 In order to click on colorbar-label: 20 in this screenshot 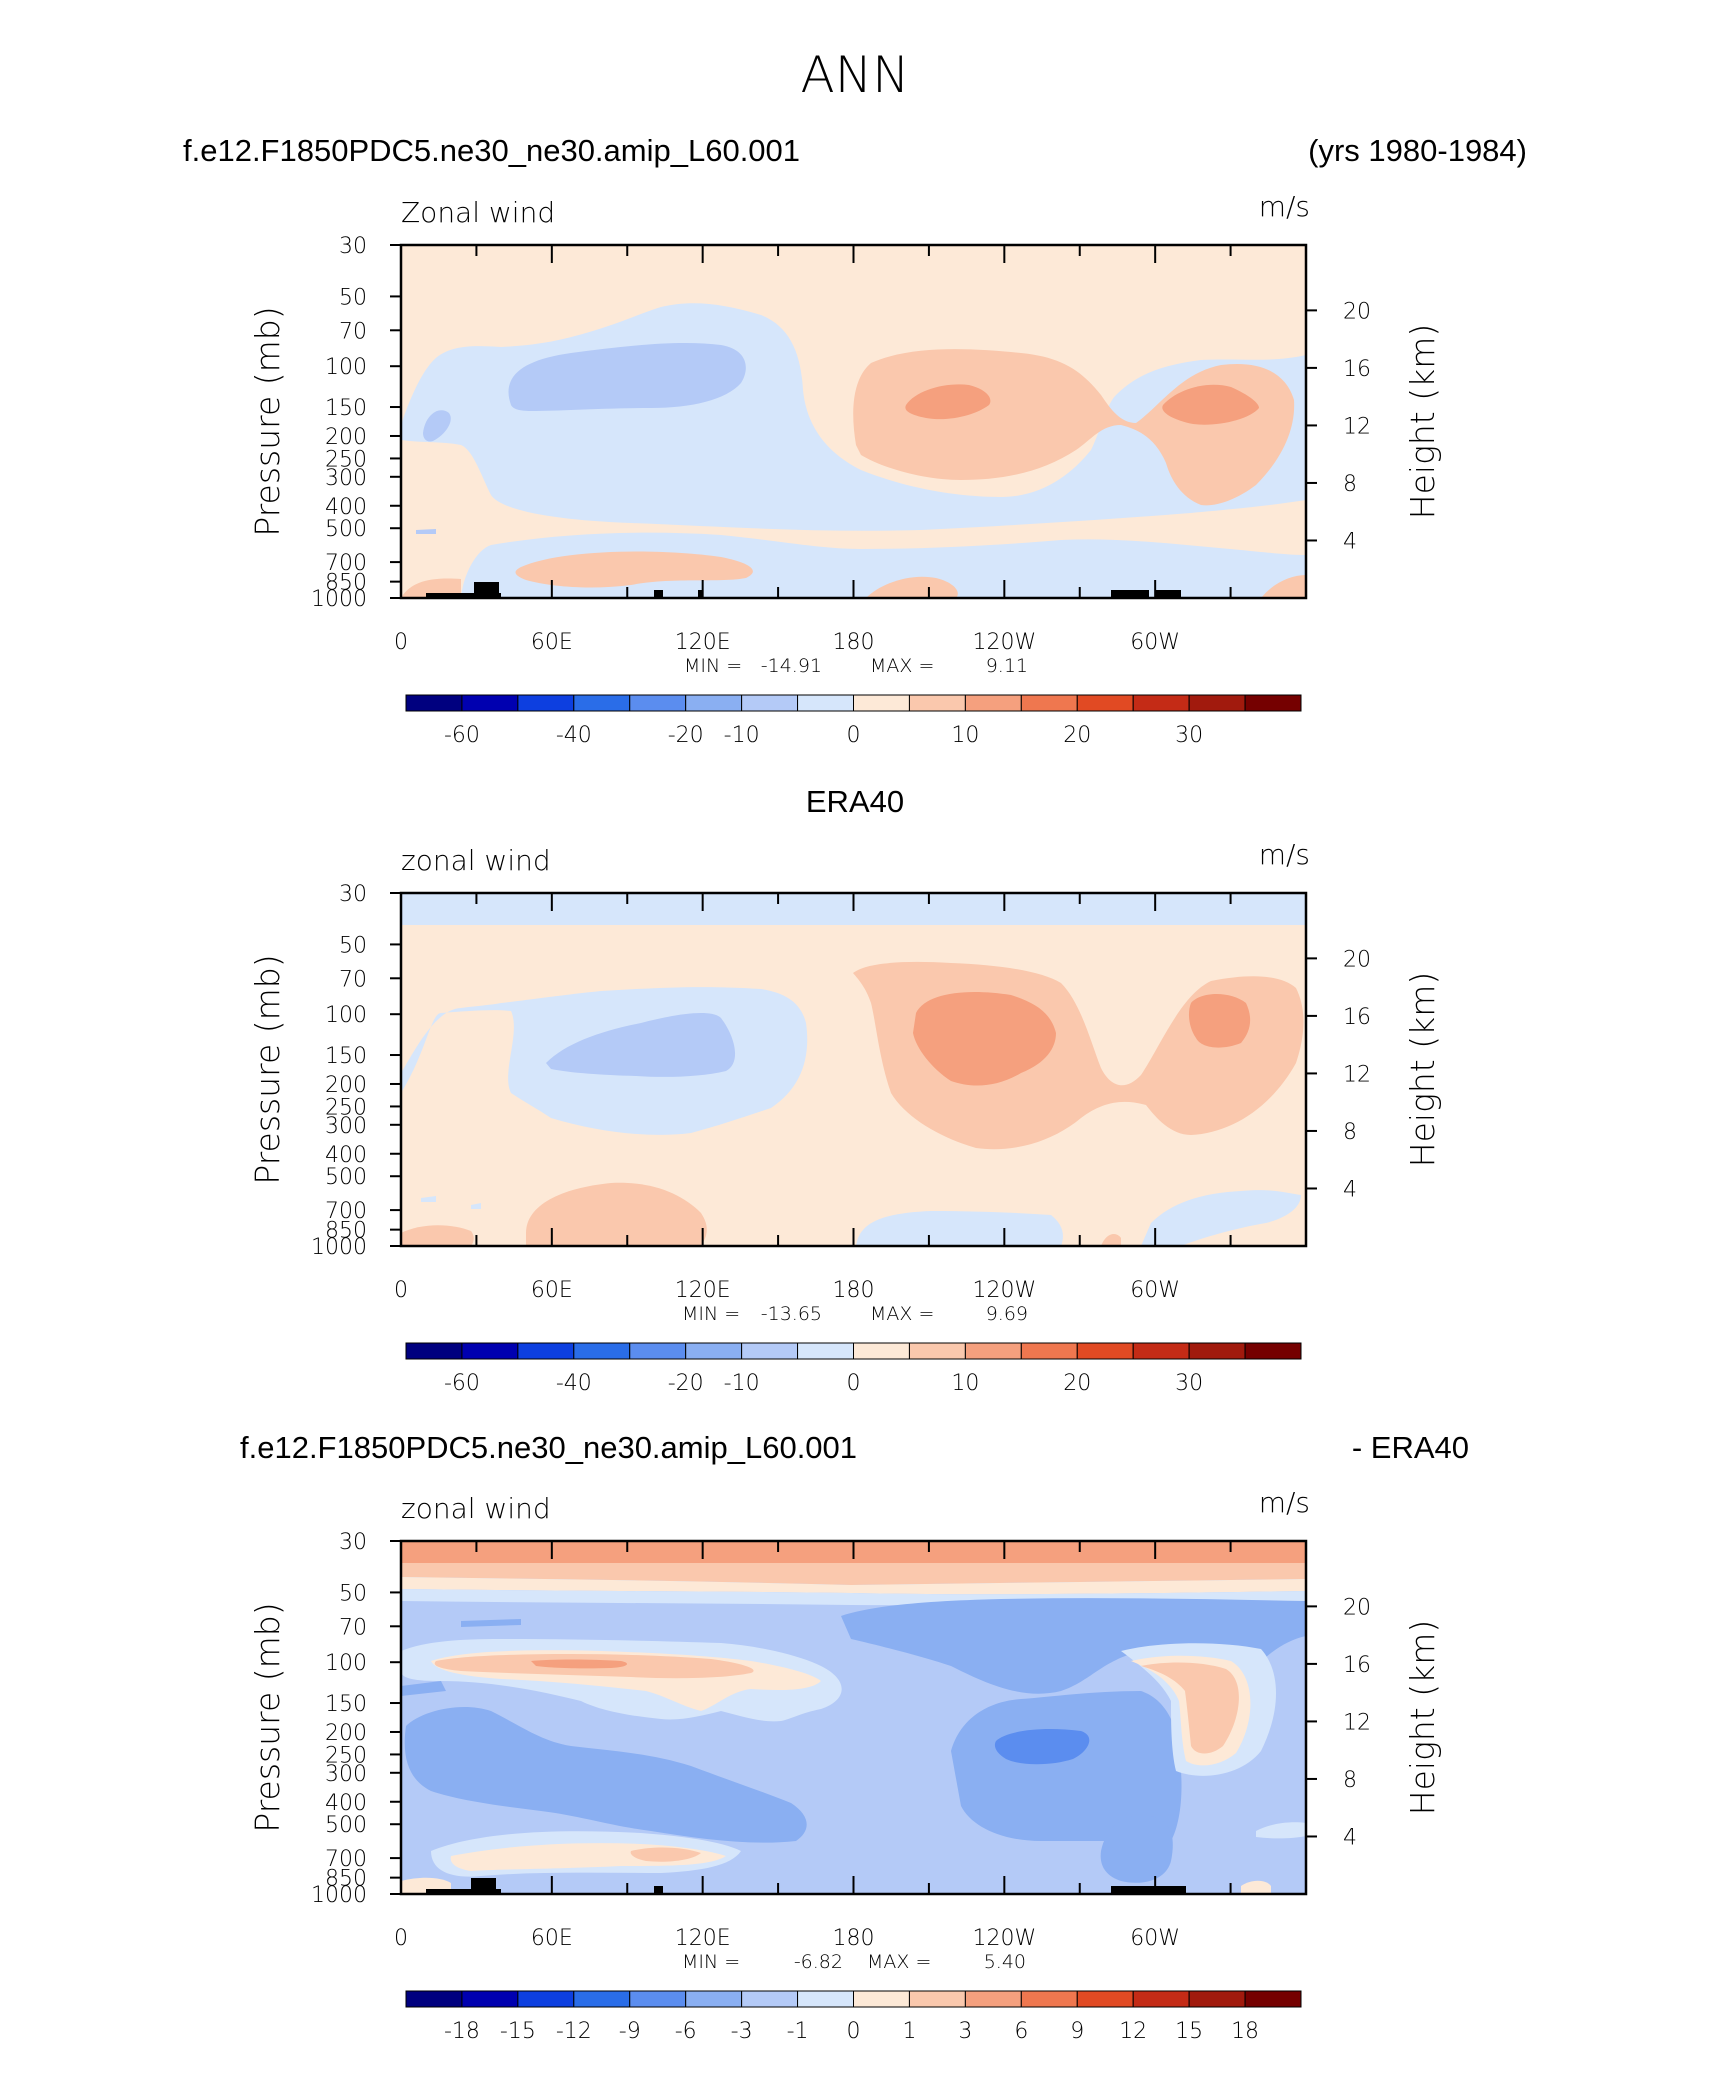, I will do `click(1077, 1383)`.